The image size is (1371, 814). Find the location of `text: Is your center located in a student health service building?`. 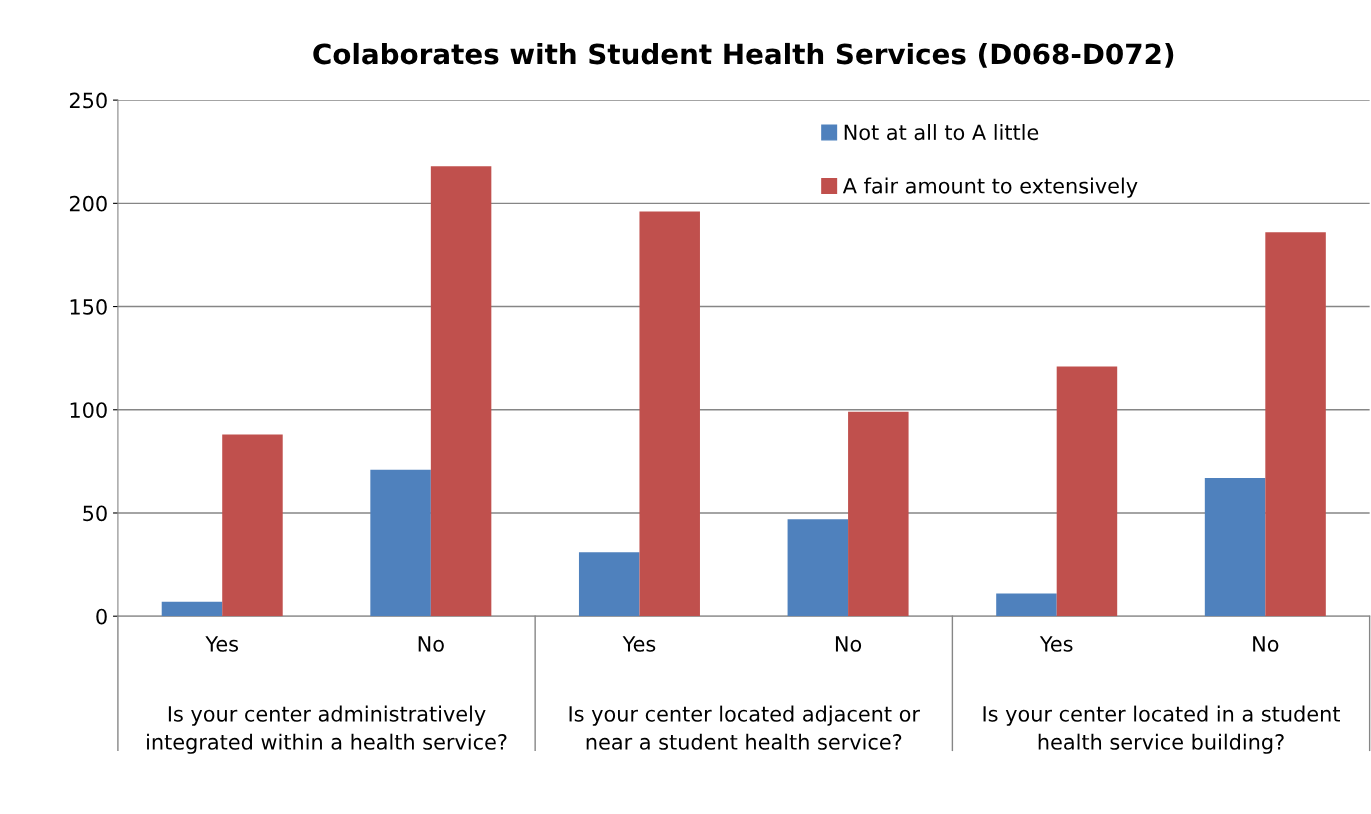

text: Is your center located in a student health service building? is located at coordinates (1161, 729).